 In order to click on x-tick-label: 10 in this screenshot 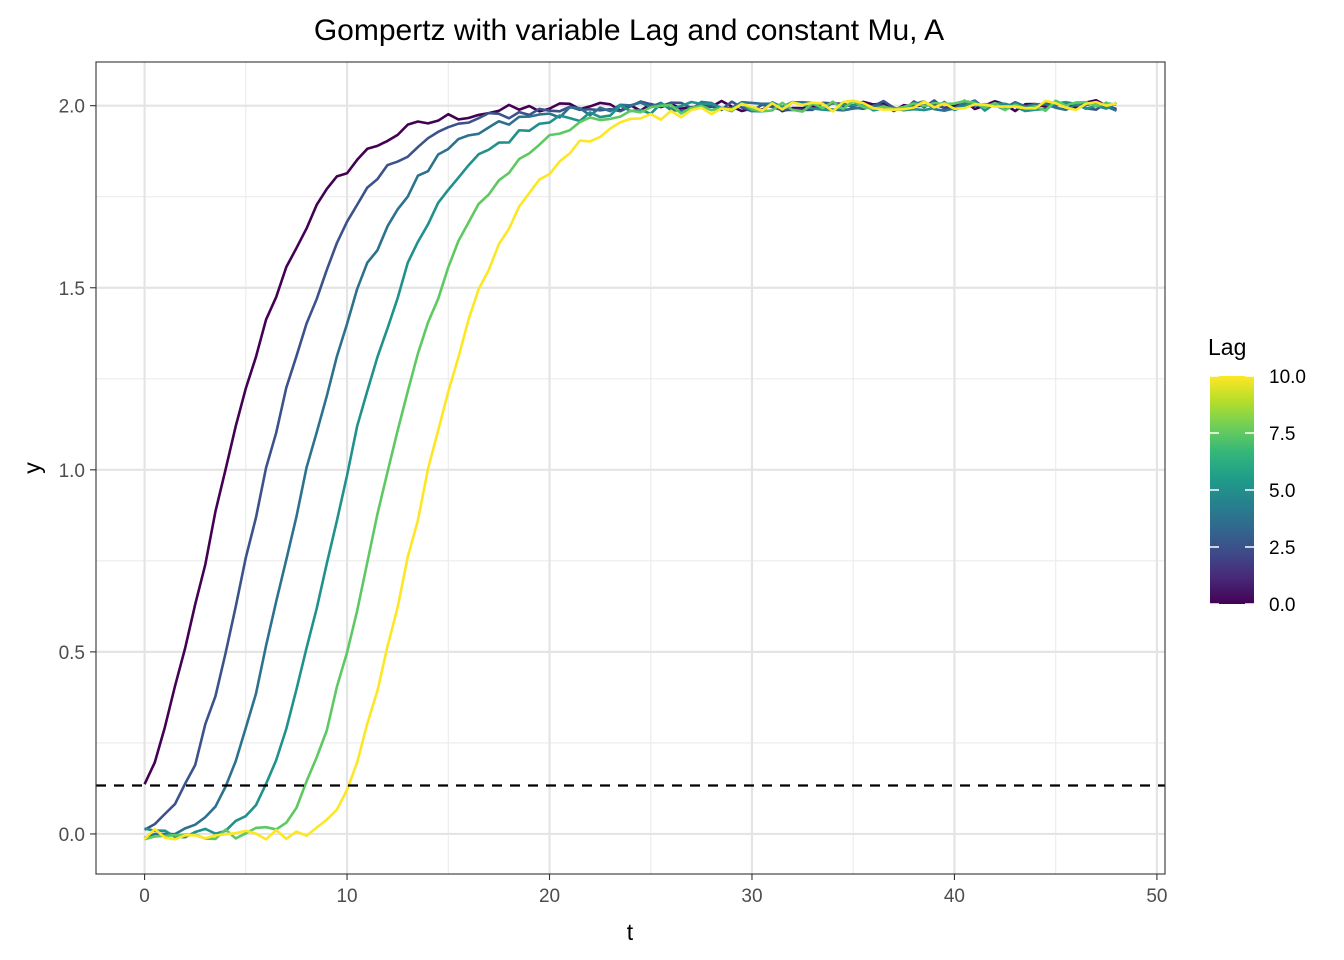, I will do `click(346, 896)`.